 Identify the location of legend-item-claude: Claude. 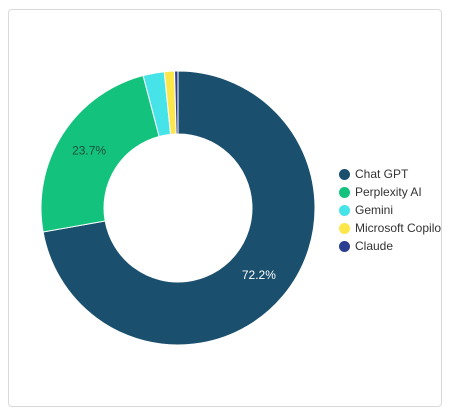
(391, 246).